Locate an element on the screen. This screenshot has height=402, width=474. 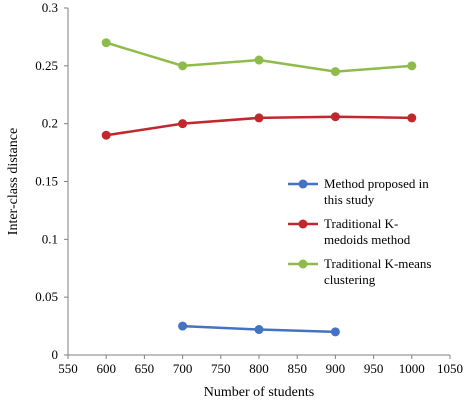
x-tick-label: 1050 is located at coordinates (450, 368).